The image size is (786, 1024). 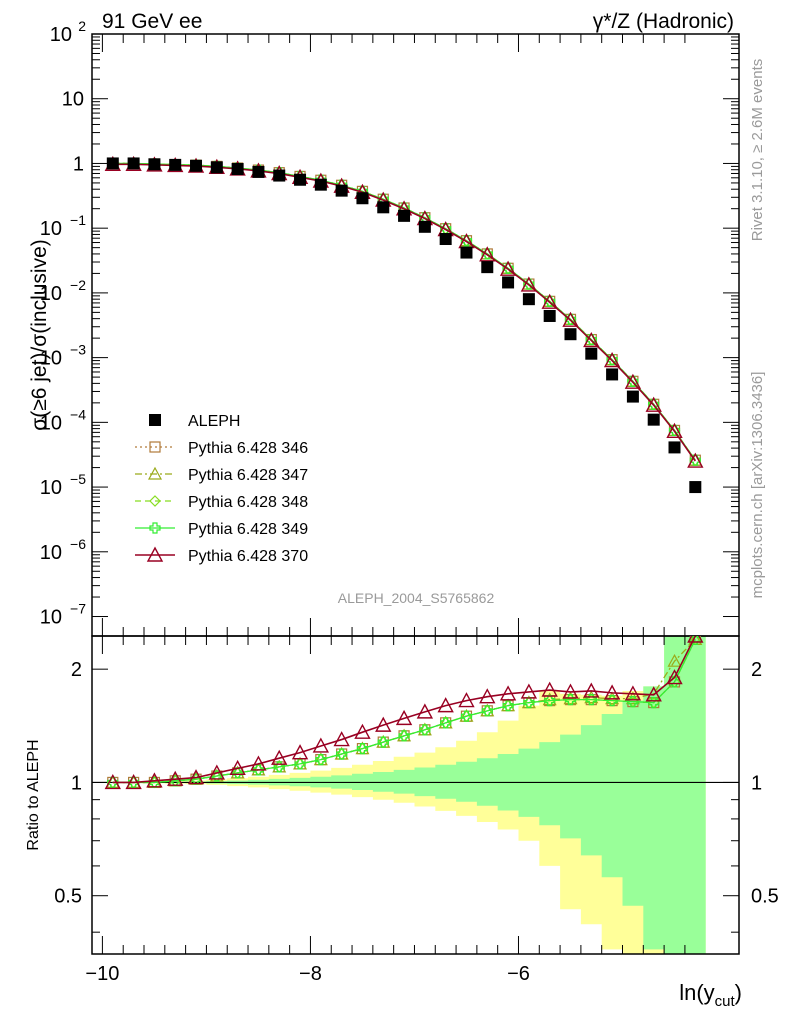 I want to click on legend-label-1: Pythia 6.428 346, so click(x=248, y=448).